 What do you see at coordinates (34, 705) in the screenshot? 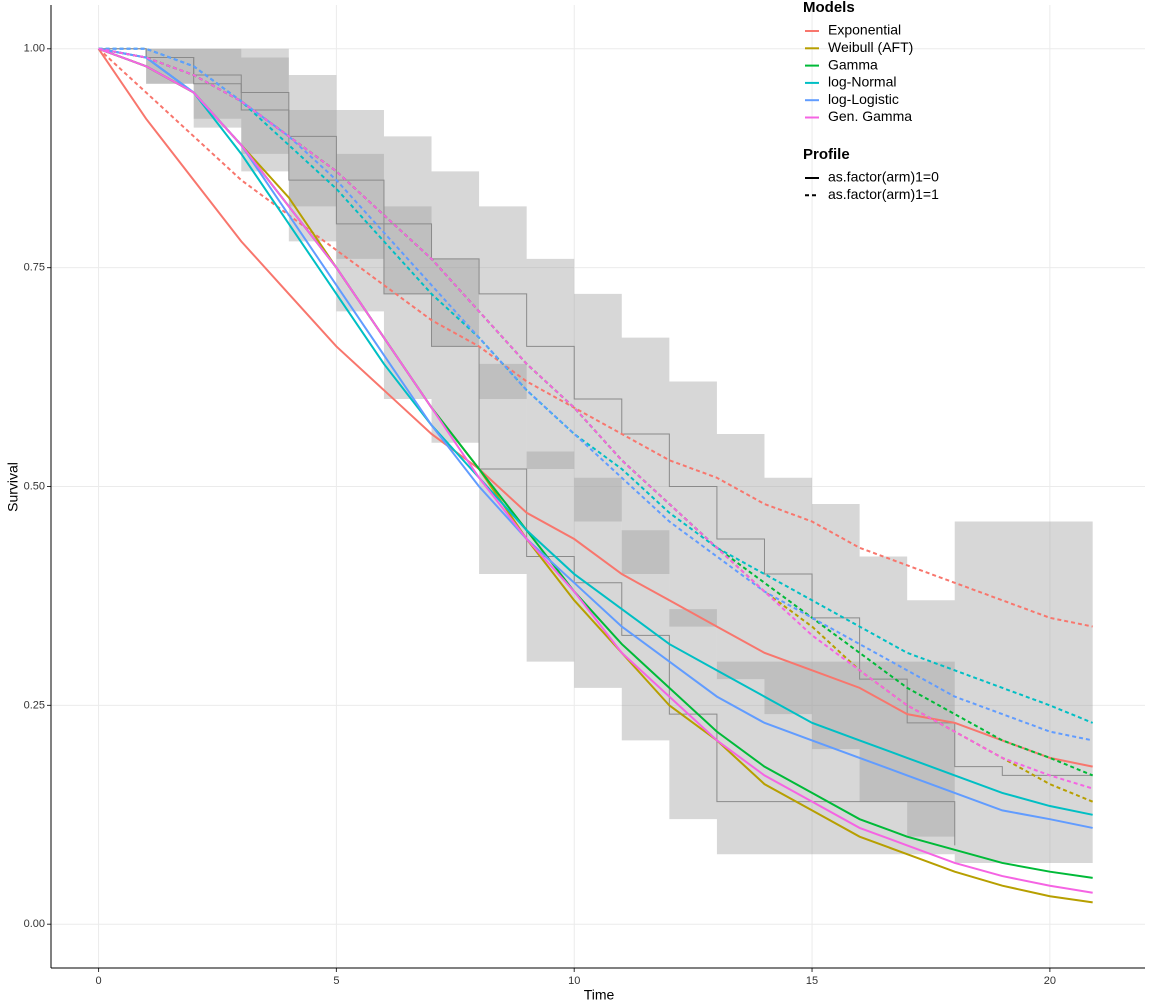
I see `y-tick-label: 0.25` at bounding box center [34, 705].